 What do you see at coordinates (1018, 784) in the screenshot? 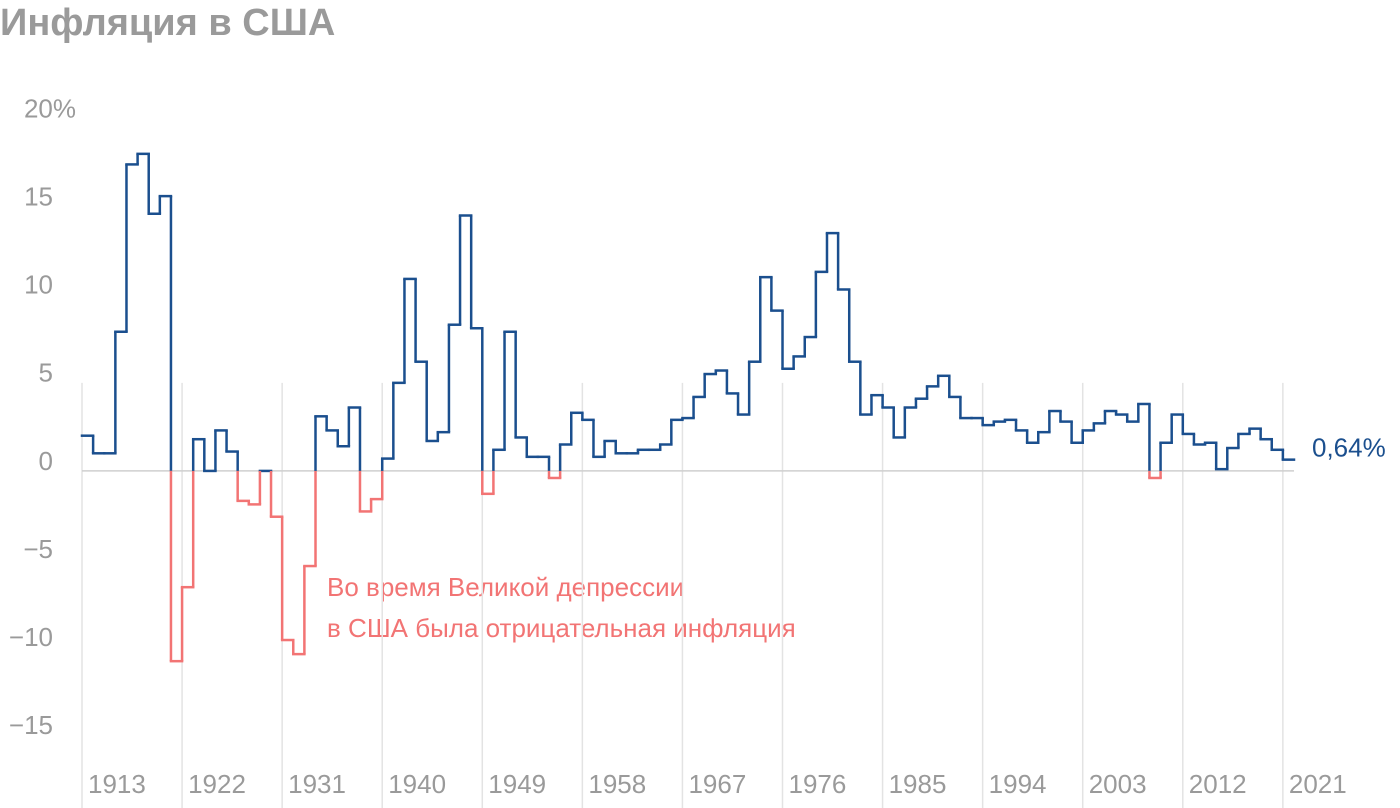
I see `x-tick-label: 1994` at bounding box center [1018, 784].